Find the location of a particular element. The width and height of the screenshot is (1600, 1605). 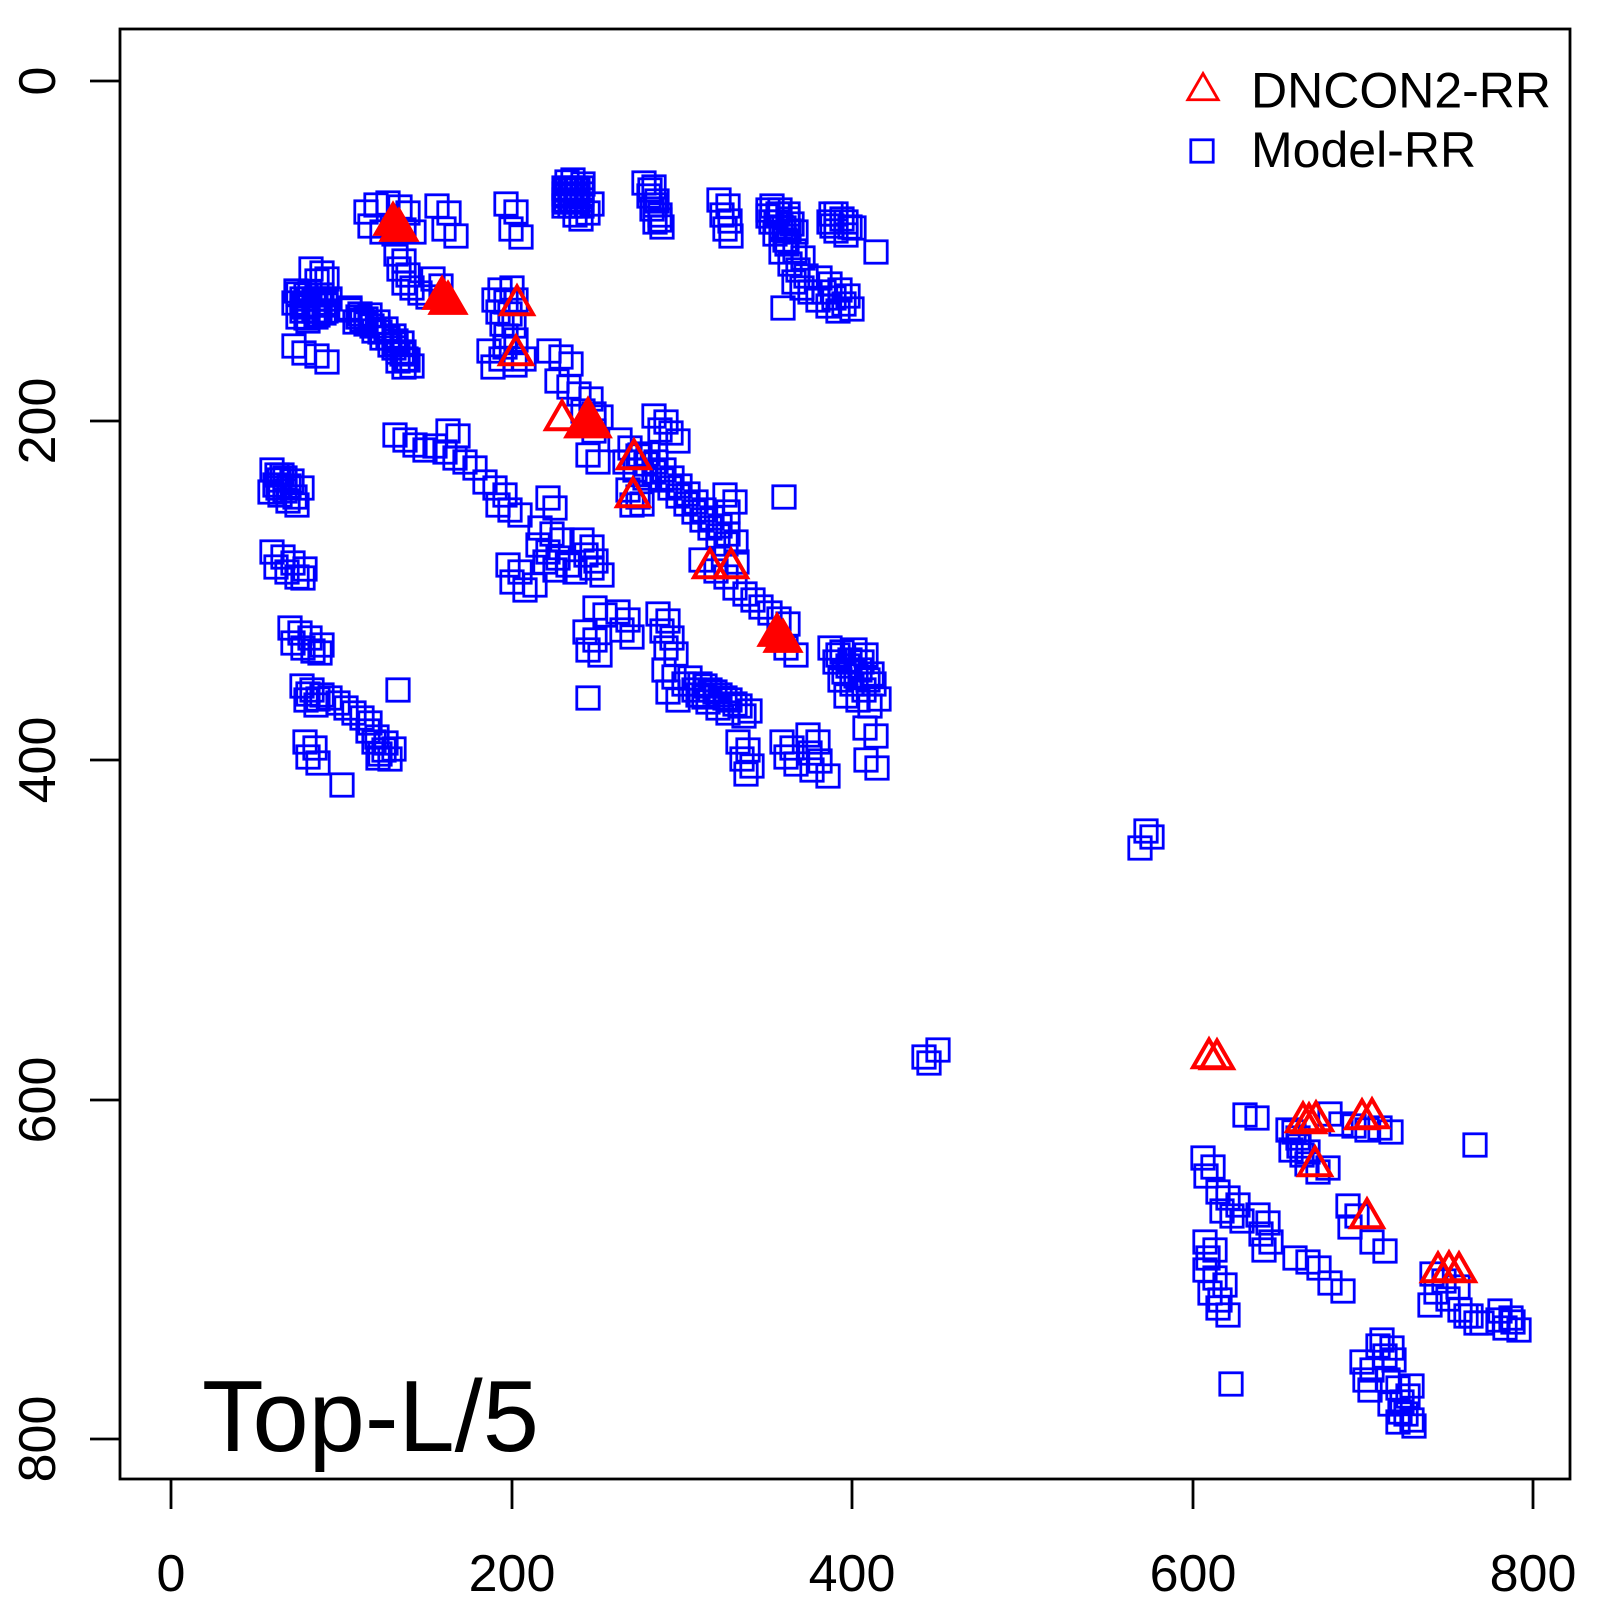

svg-text: Top-L/5 is located at coordinates (370, 1417).